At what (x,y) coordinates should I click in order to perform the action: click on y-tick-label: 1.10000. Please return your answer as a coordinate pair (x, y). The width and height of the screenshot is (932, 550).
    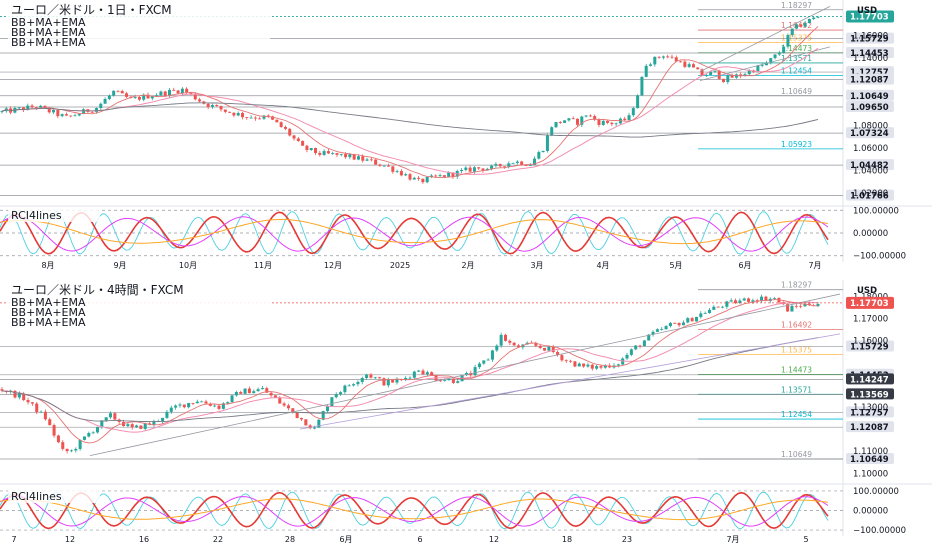
    Looking at the image, I should click on (870, 474).